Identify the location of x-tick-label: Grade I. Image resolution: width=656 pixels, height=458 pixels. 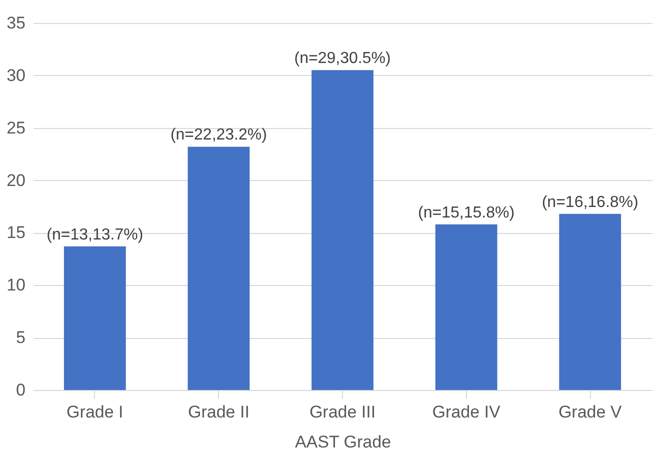
(95, 412).